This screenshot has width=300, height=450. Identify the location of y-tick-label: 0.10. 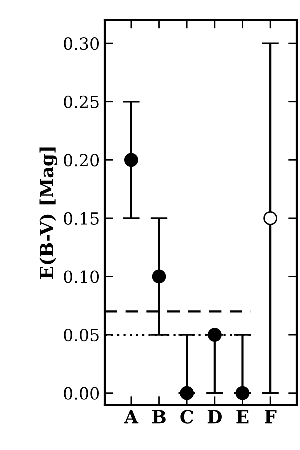
(82, 277).